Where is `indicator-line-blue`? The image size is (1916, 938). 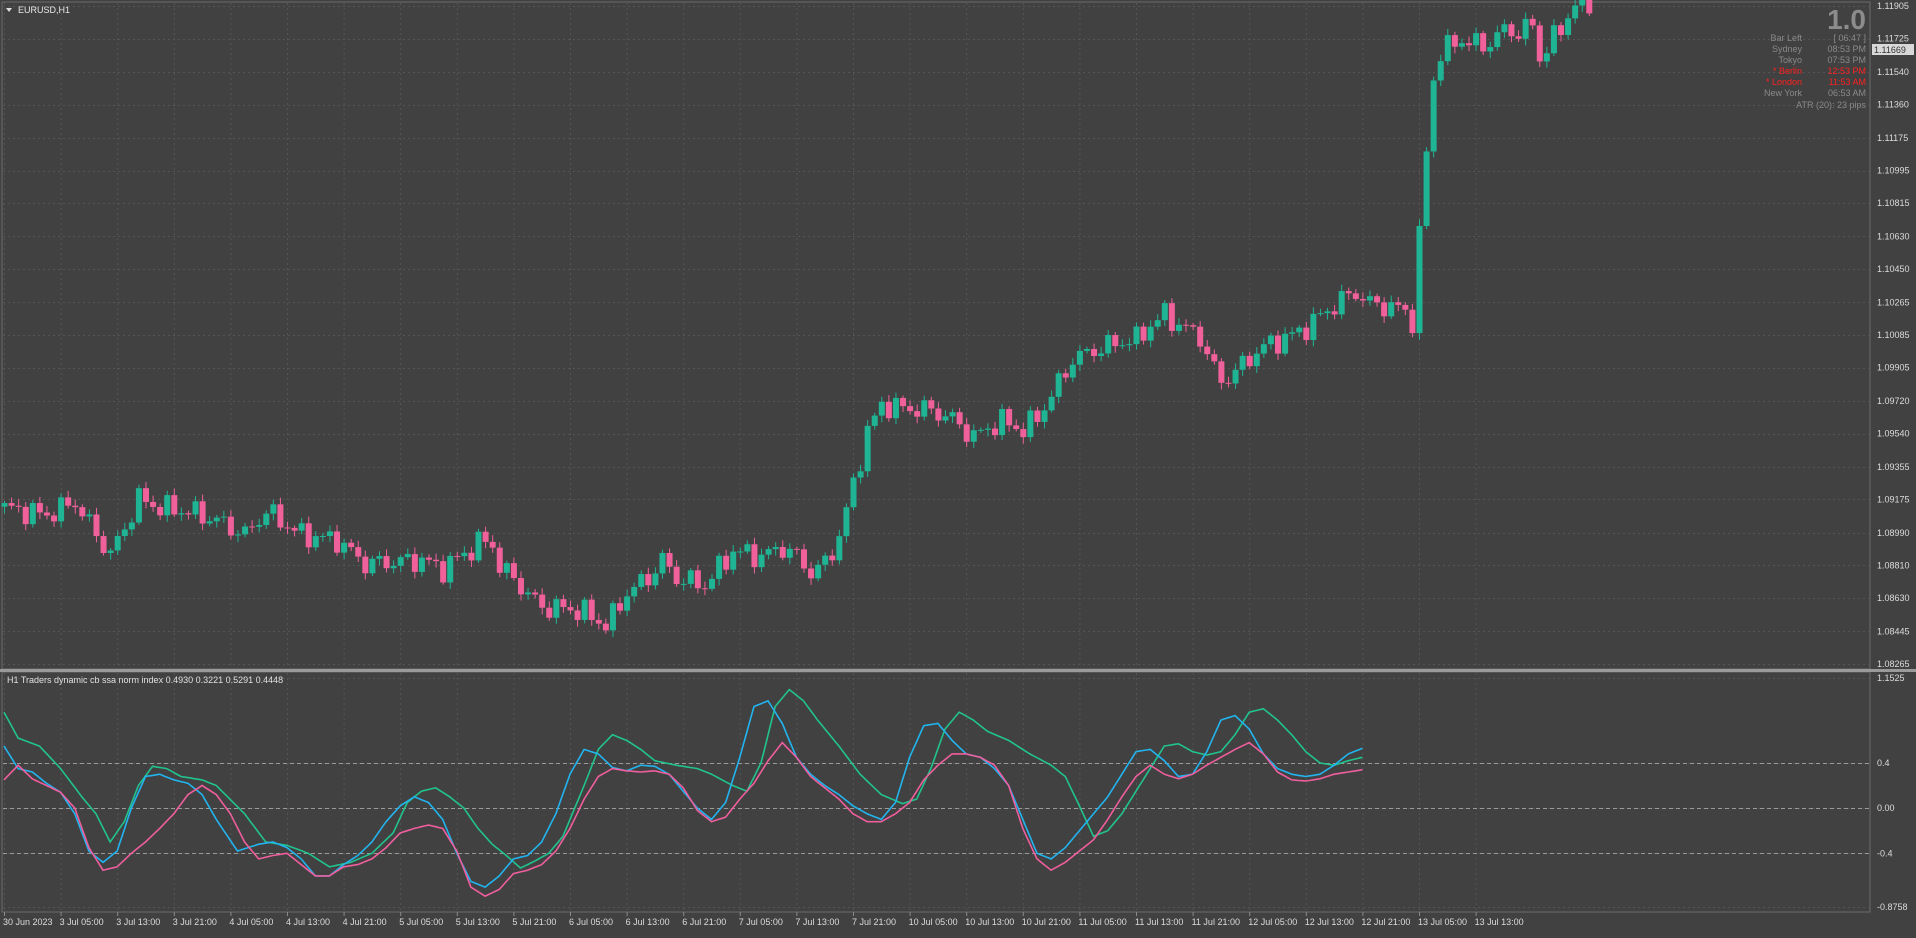 indicator-line-blue is located at coordinates (683, 794).